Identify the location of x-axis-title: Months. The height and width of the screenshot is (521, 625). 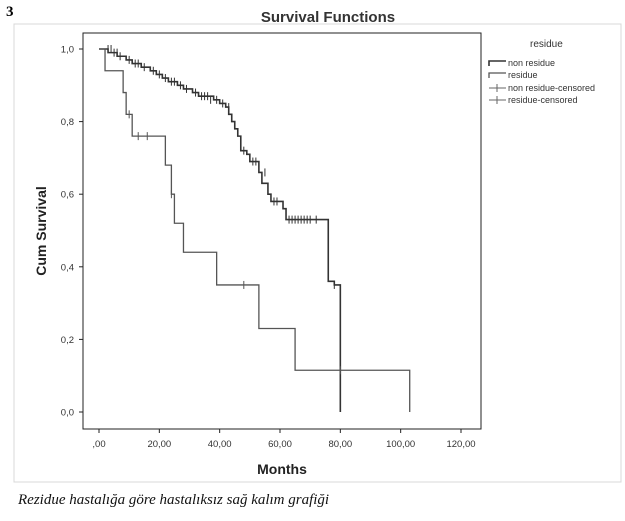
(282, 469).